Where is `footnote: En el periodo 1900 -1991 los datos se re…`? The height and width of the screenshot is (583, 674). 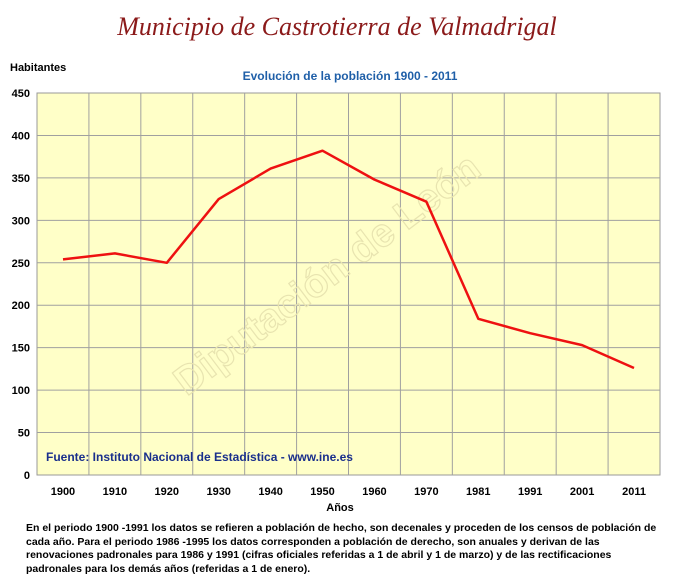
footnote: En el periodo 1900 -1991 los datos se re… is located at coordinates (341, 548).